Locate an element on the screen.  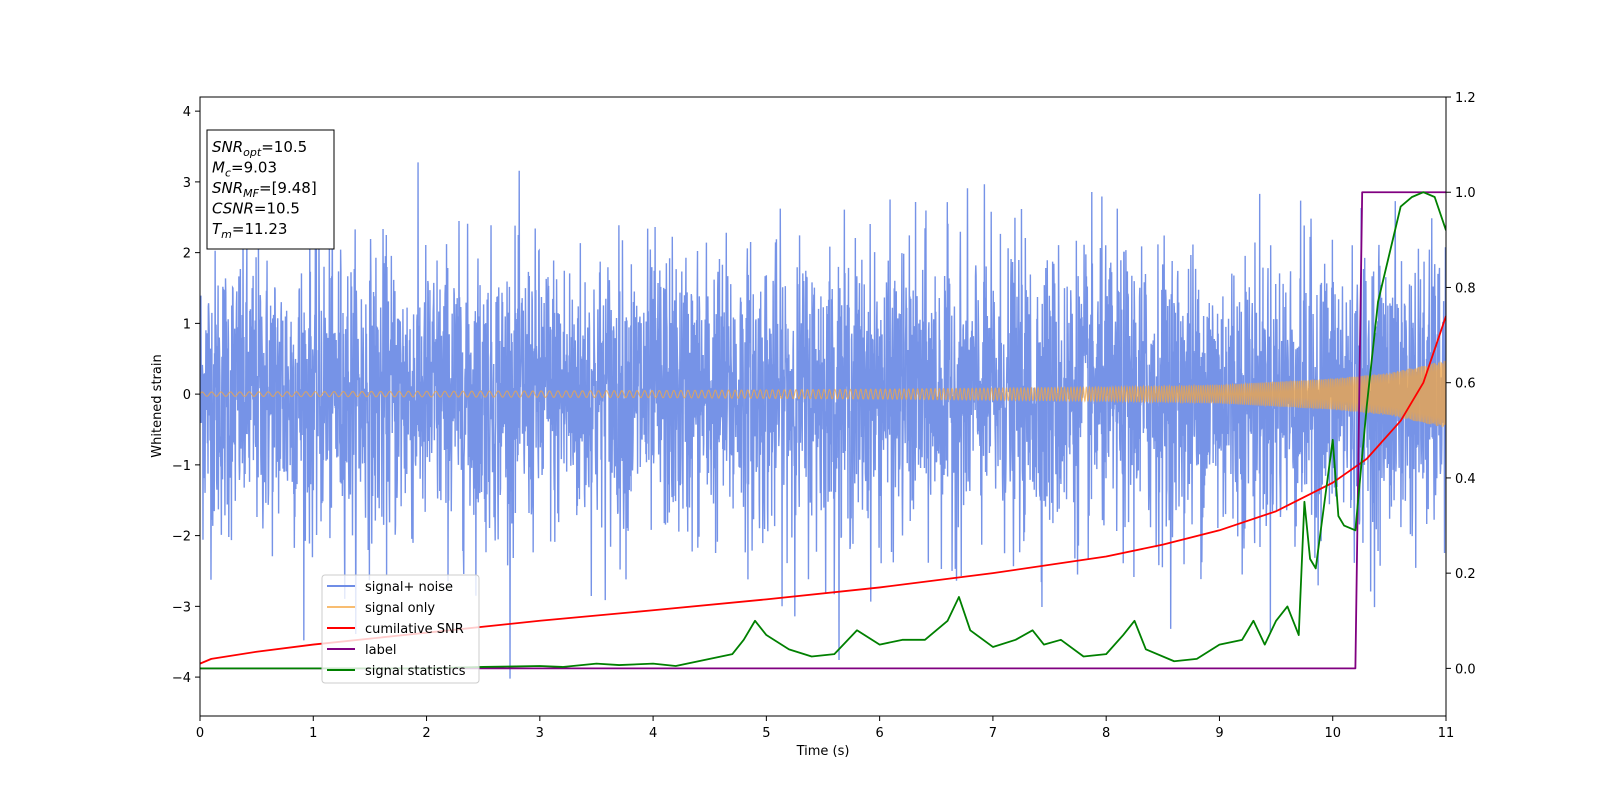
legend-frame is located at coordinates (400, 629).